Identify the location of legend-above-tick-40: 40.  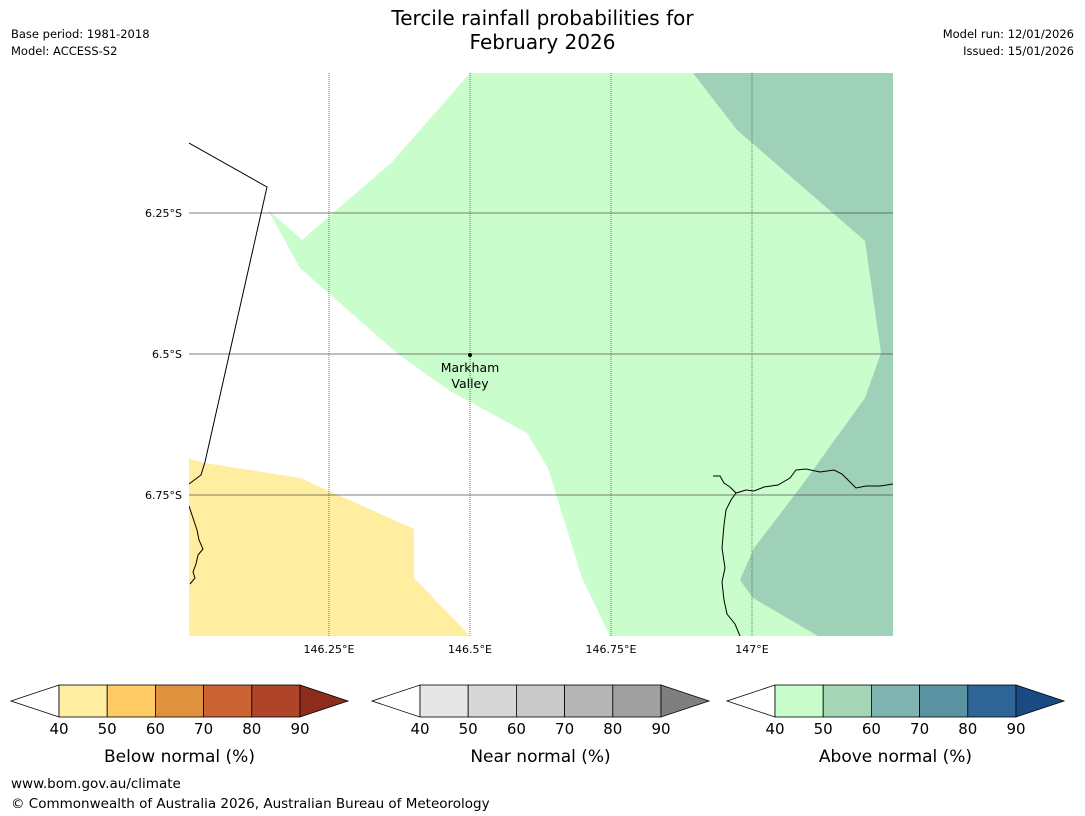
(774, 729).